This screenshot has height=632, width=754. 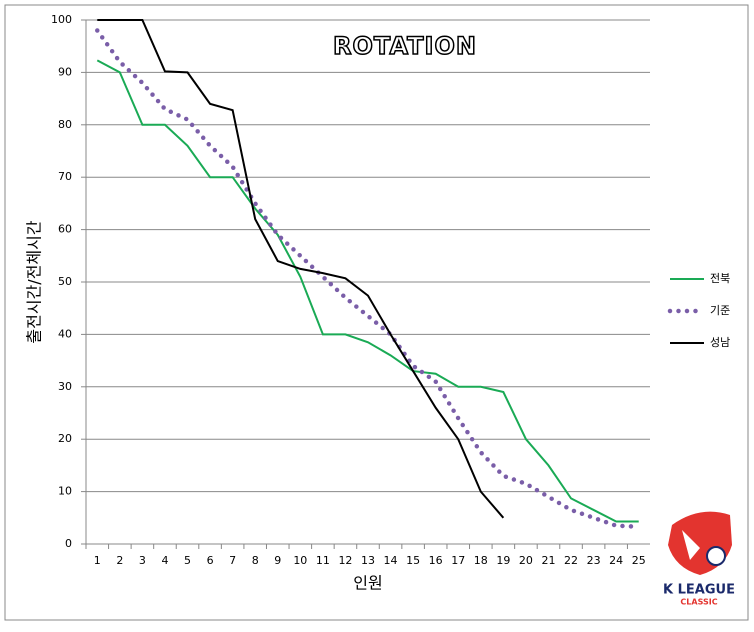 I want to click on x-tick-label: 2, so click(x=119, y=560).